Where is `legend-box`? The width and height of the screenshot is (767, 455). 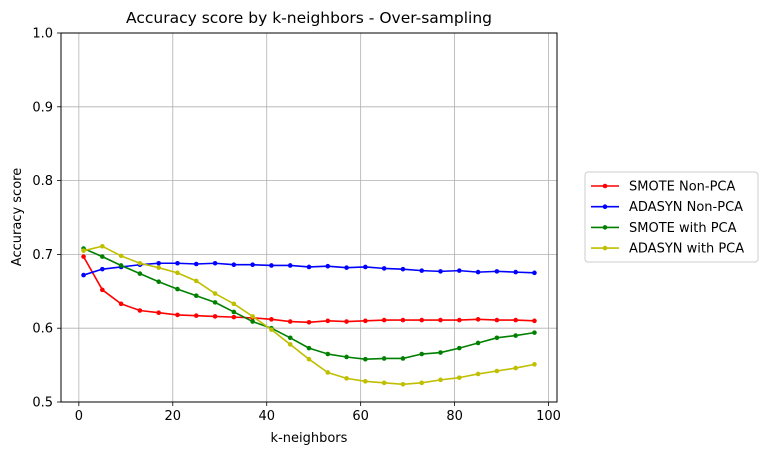 legend-box is located at coordinates (671, 217).